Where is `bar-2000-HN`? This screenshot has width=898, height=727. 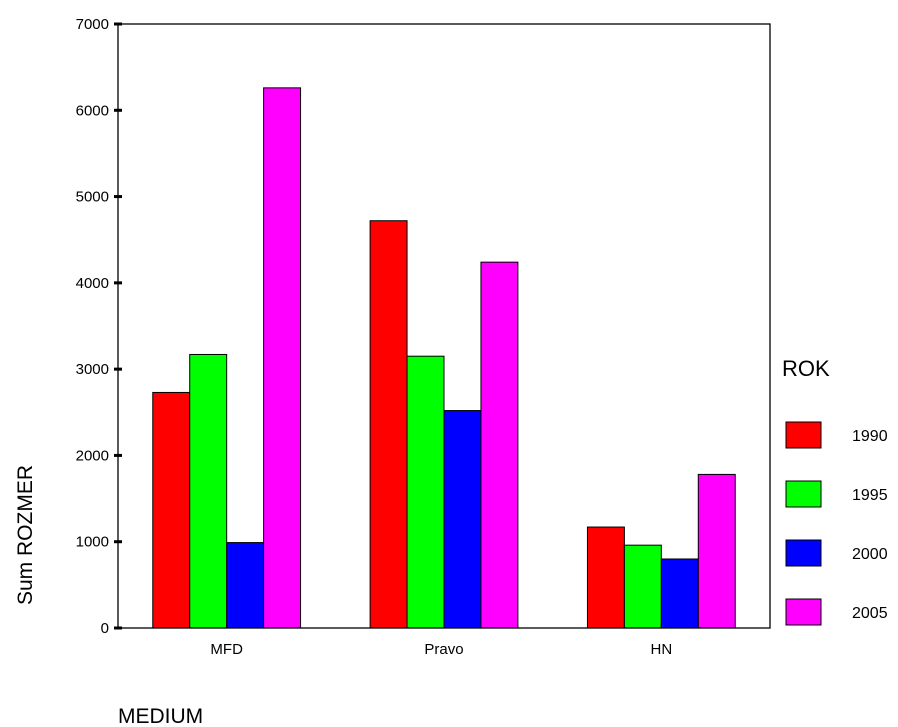
bar-2000-HN is located at coordinates (679, 593).